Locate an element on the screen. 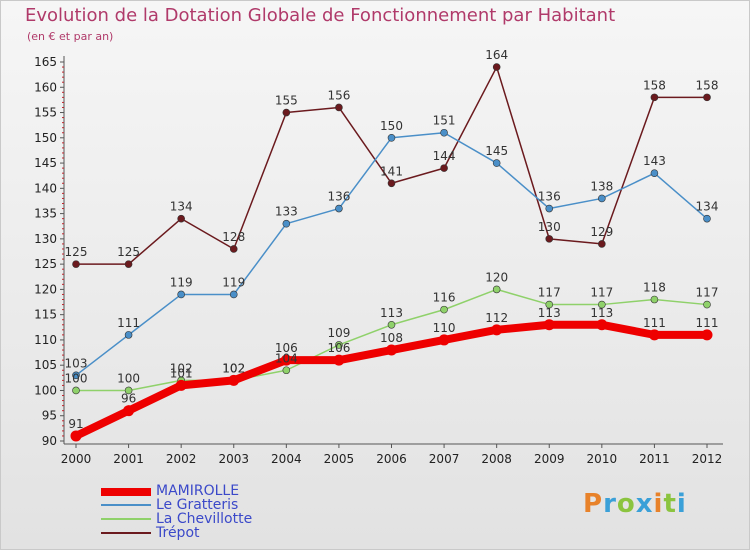  y-tick-label: 90 is located at coordinates (49, 441).